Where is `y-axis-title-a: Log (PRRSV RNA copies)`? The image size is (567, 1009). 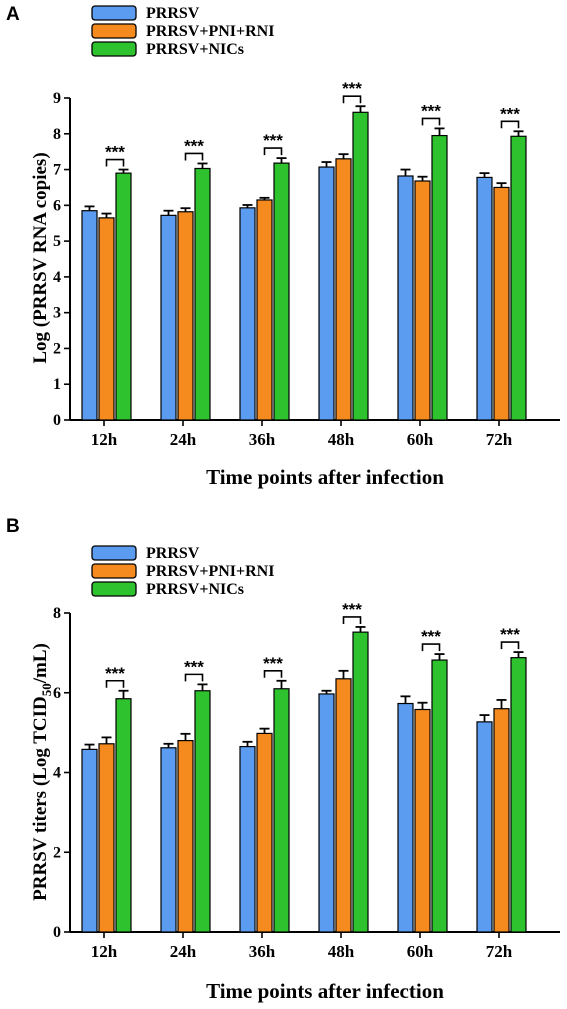
y-axis-title-a: Log (PRRSV RNA copies) is located at coordinates (40, 257).